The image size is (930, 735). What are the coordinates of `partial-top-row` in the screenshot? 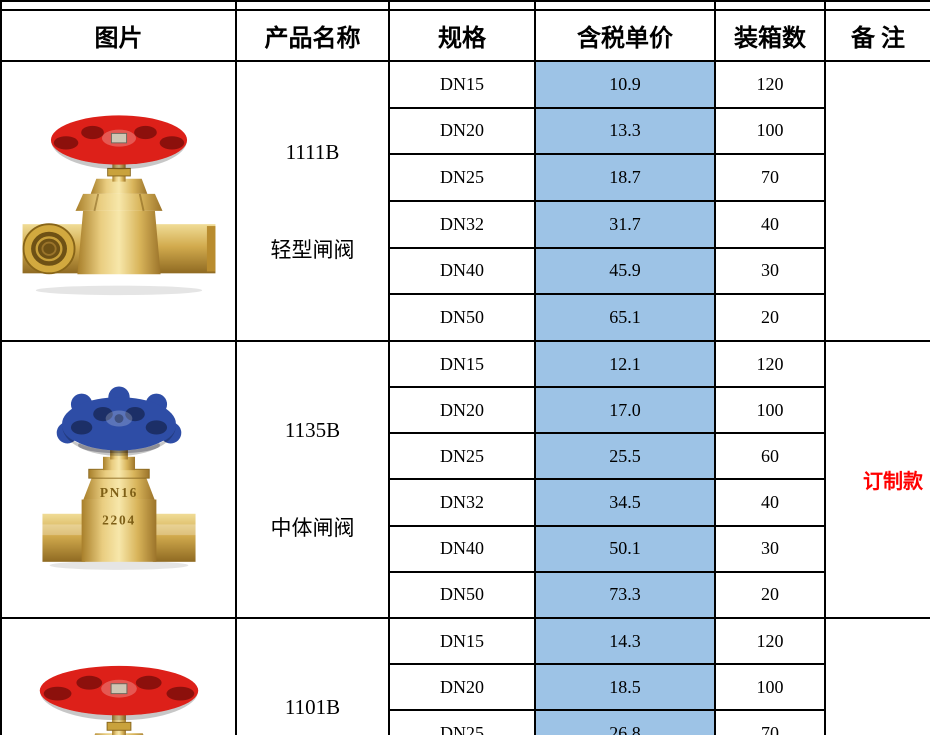 It's located at (465, 5).